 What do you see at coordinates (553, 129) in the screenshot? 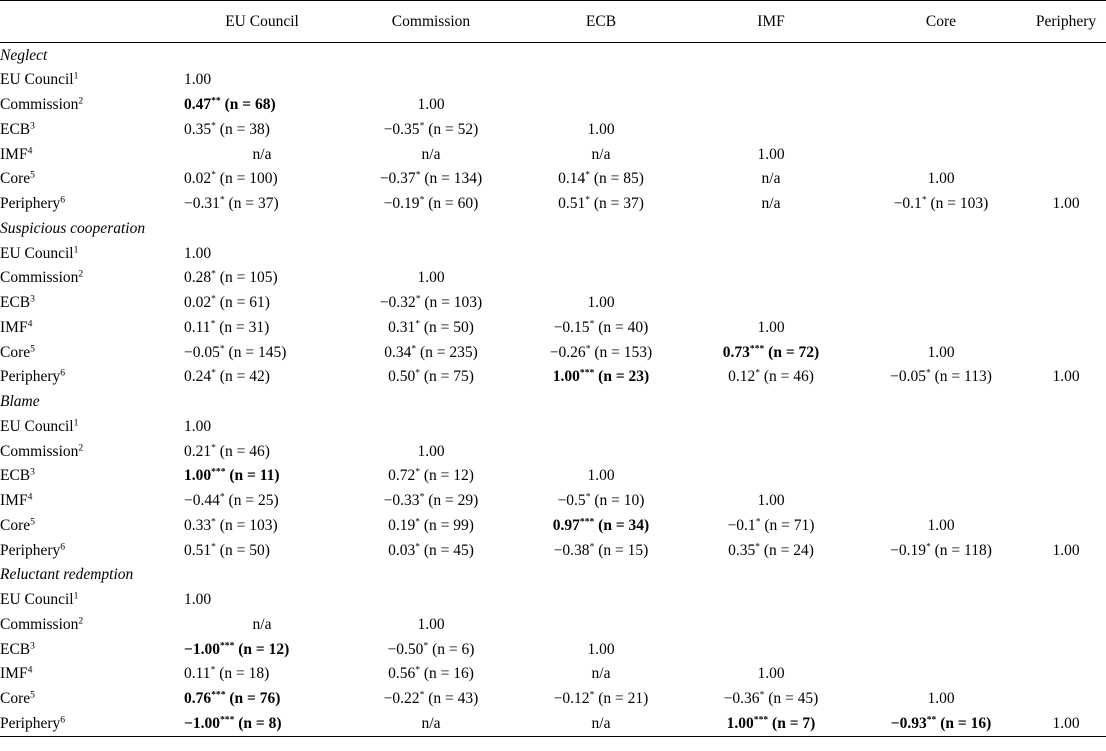
I see `table-row: ECB3 0.35* (n = 38) −0.35* (n = 52) 1.00` at bounding box center [553, 129].